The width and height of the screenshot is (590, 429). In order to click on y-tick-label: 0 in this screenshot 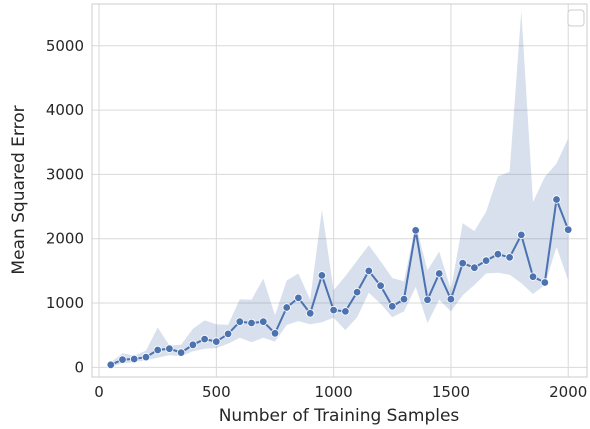, I will do `click(79, 367)`.